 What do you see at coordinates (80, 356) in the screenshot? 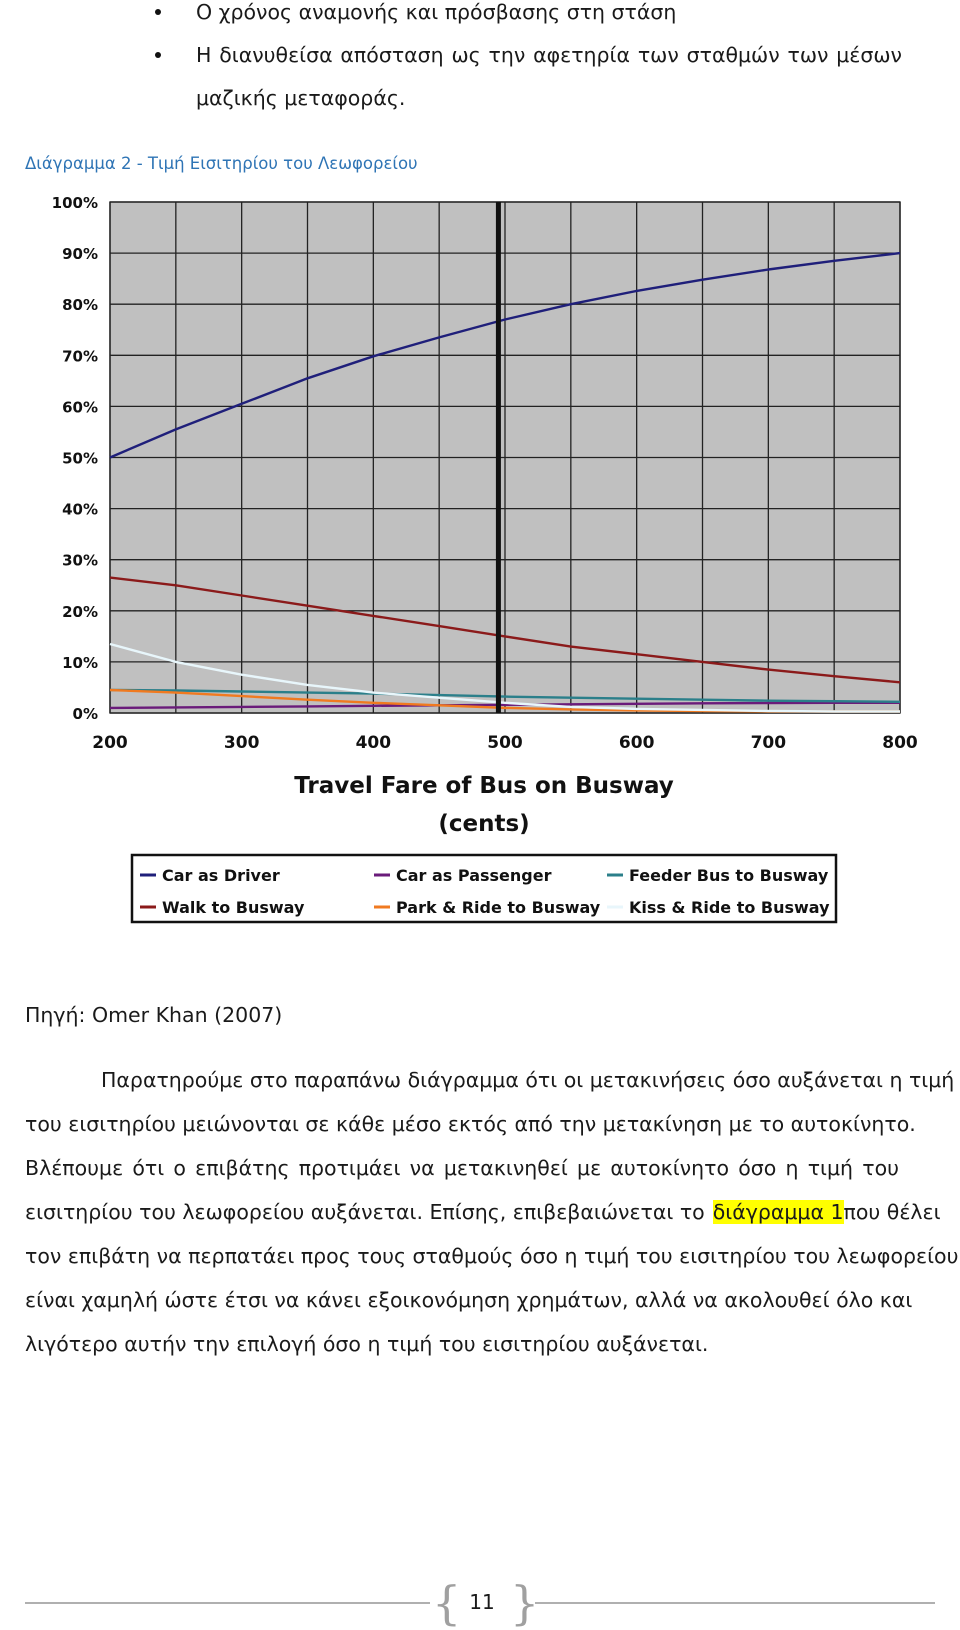
I see `y-tick-label: 70%` at bounding box center [80, 356].